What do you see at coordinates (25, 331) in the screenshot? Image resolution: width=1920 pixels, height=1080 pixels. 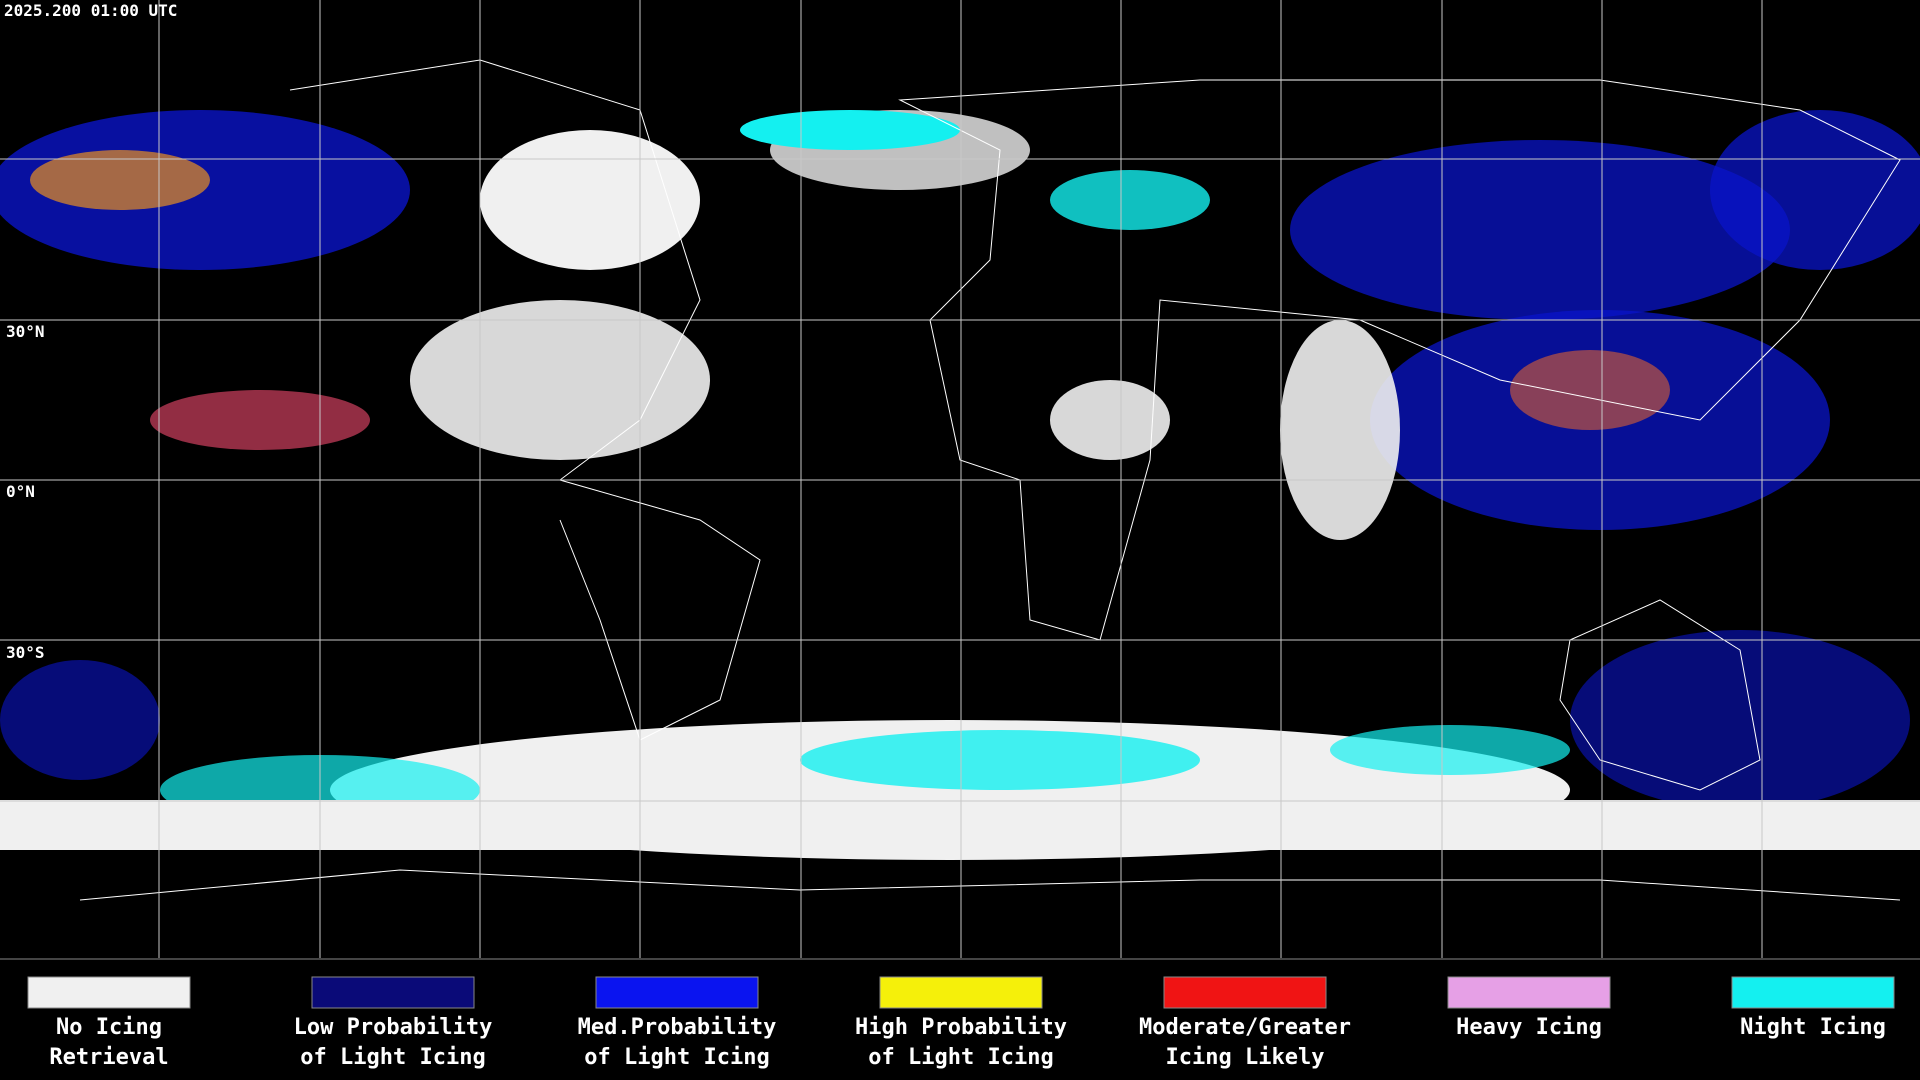 I see `latitude-label: 30°N` at bounding box center [25, 331].